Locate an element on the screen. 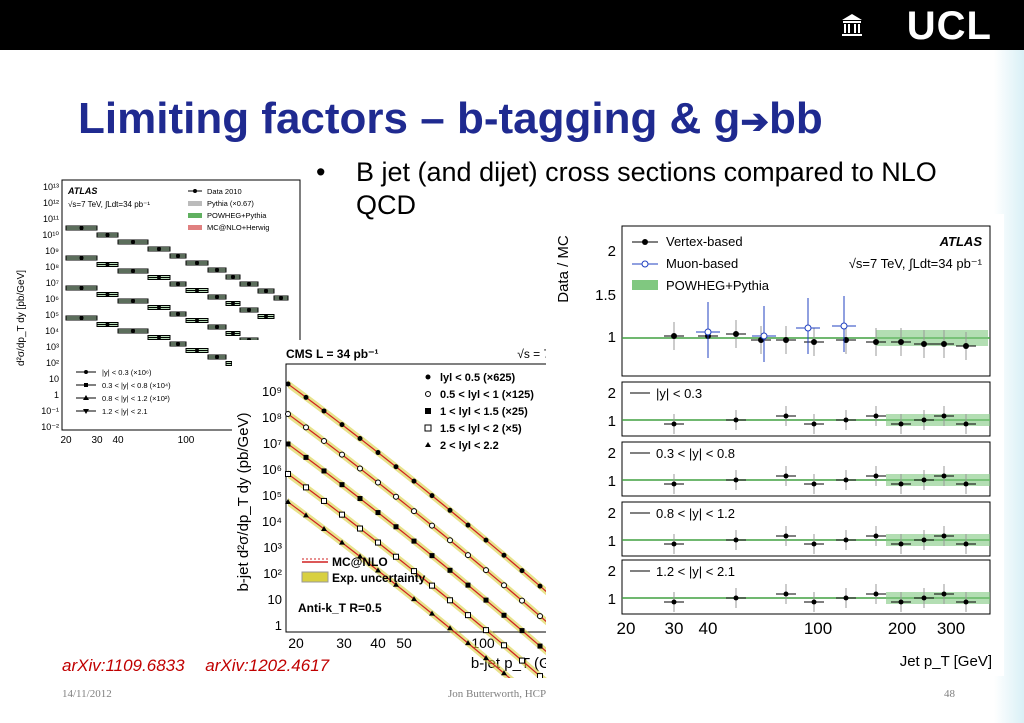 The image size is (1024, 723). legend-entry: 0.5 < lyl < 1 (×125) is located at coordinates (487, 395).